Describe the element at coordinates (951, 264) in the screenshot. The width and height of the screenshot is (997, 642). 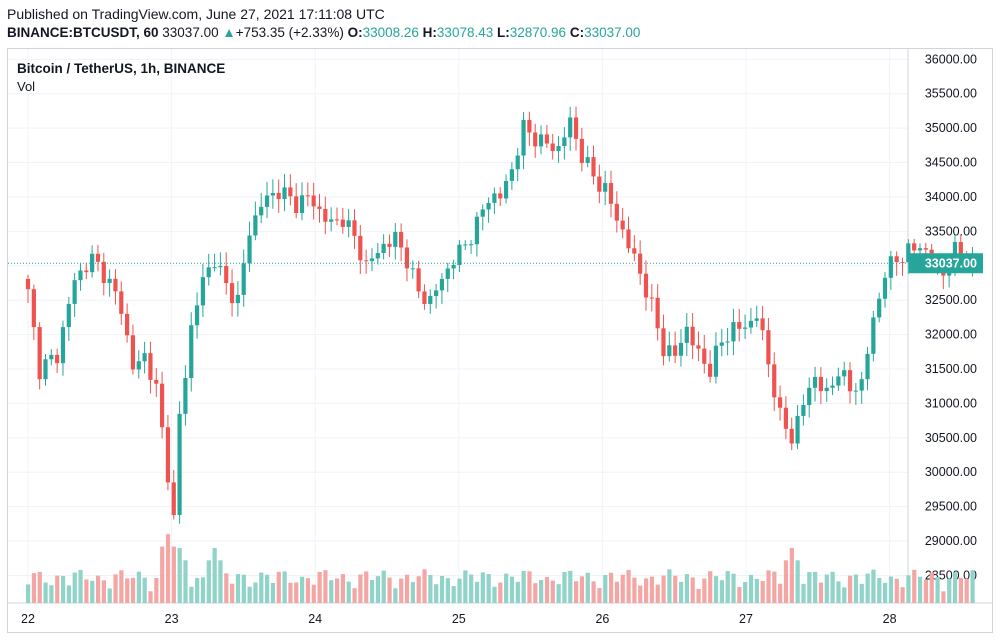
I see `last-price-label: 33037.00` at that location.